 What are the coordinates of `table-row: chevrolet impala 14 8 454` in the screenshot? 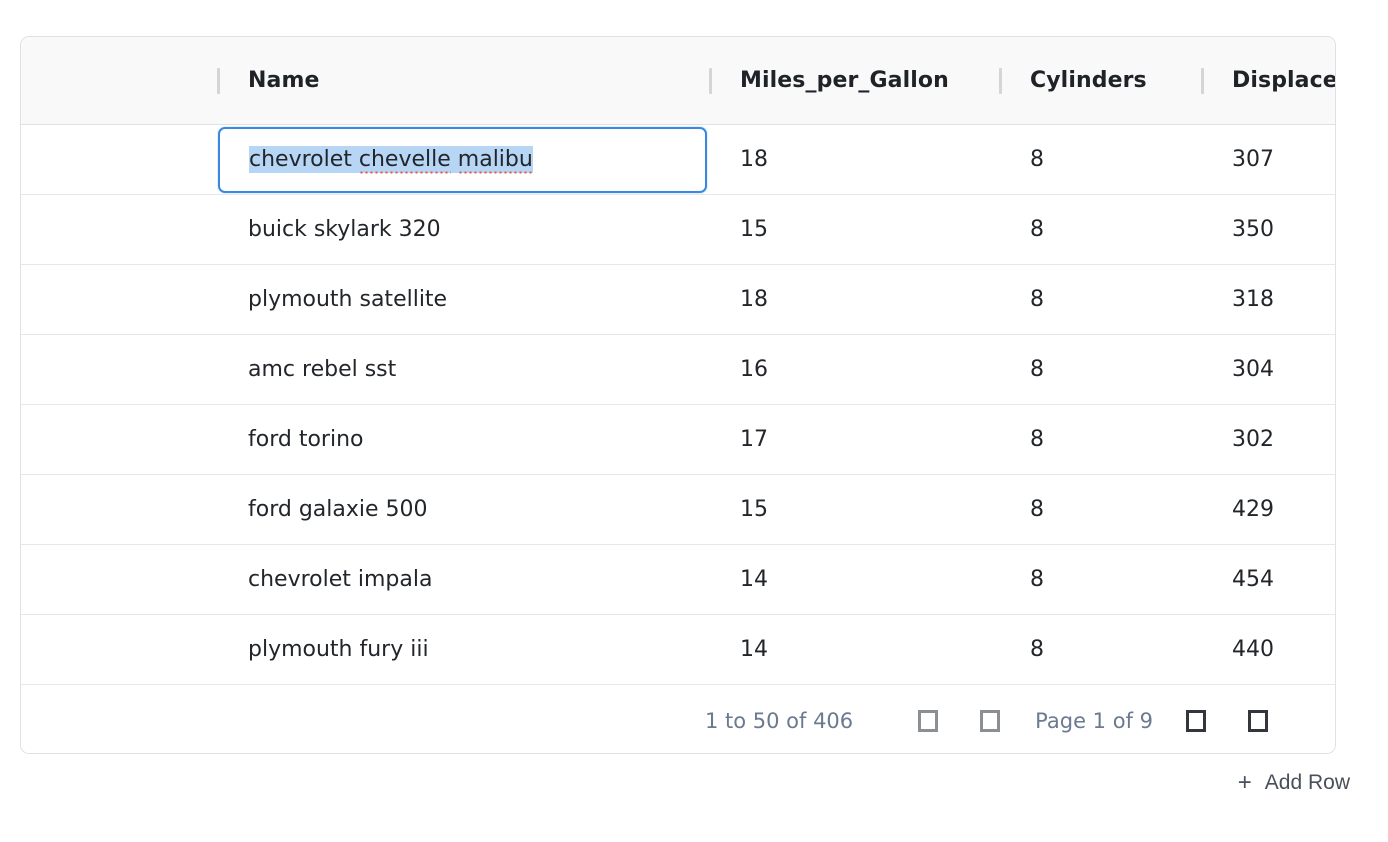 It's located at (678, 580).